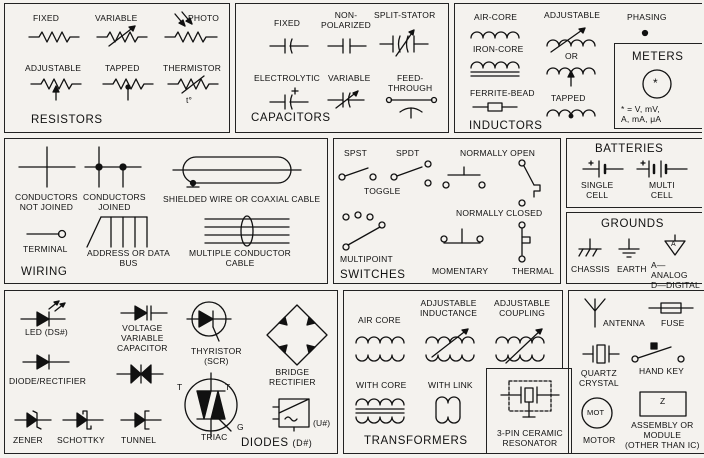  I want to click on diac-symbol, so click(140, 374).